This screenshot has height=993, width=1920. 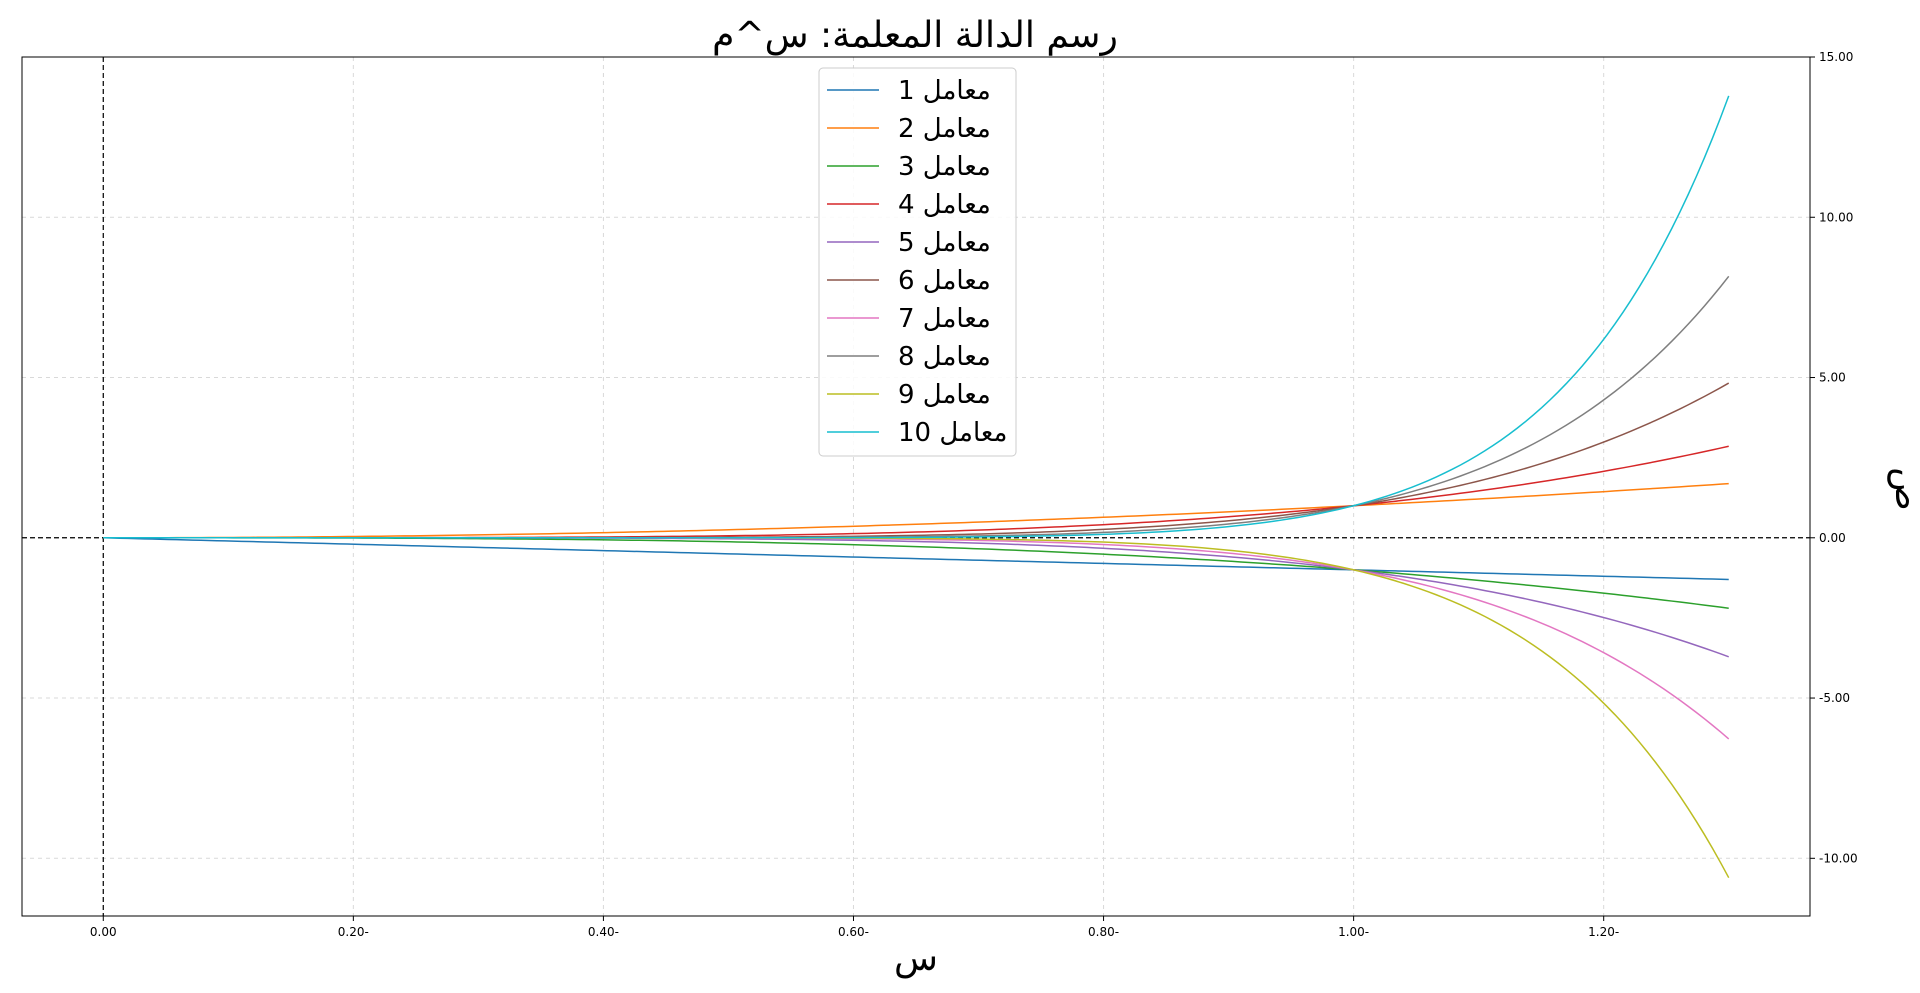 What do you see at coordinates (103, 932) in the screenshot?
I see `x-tick-label: 0.00` at bounding box center [103, 932].